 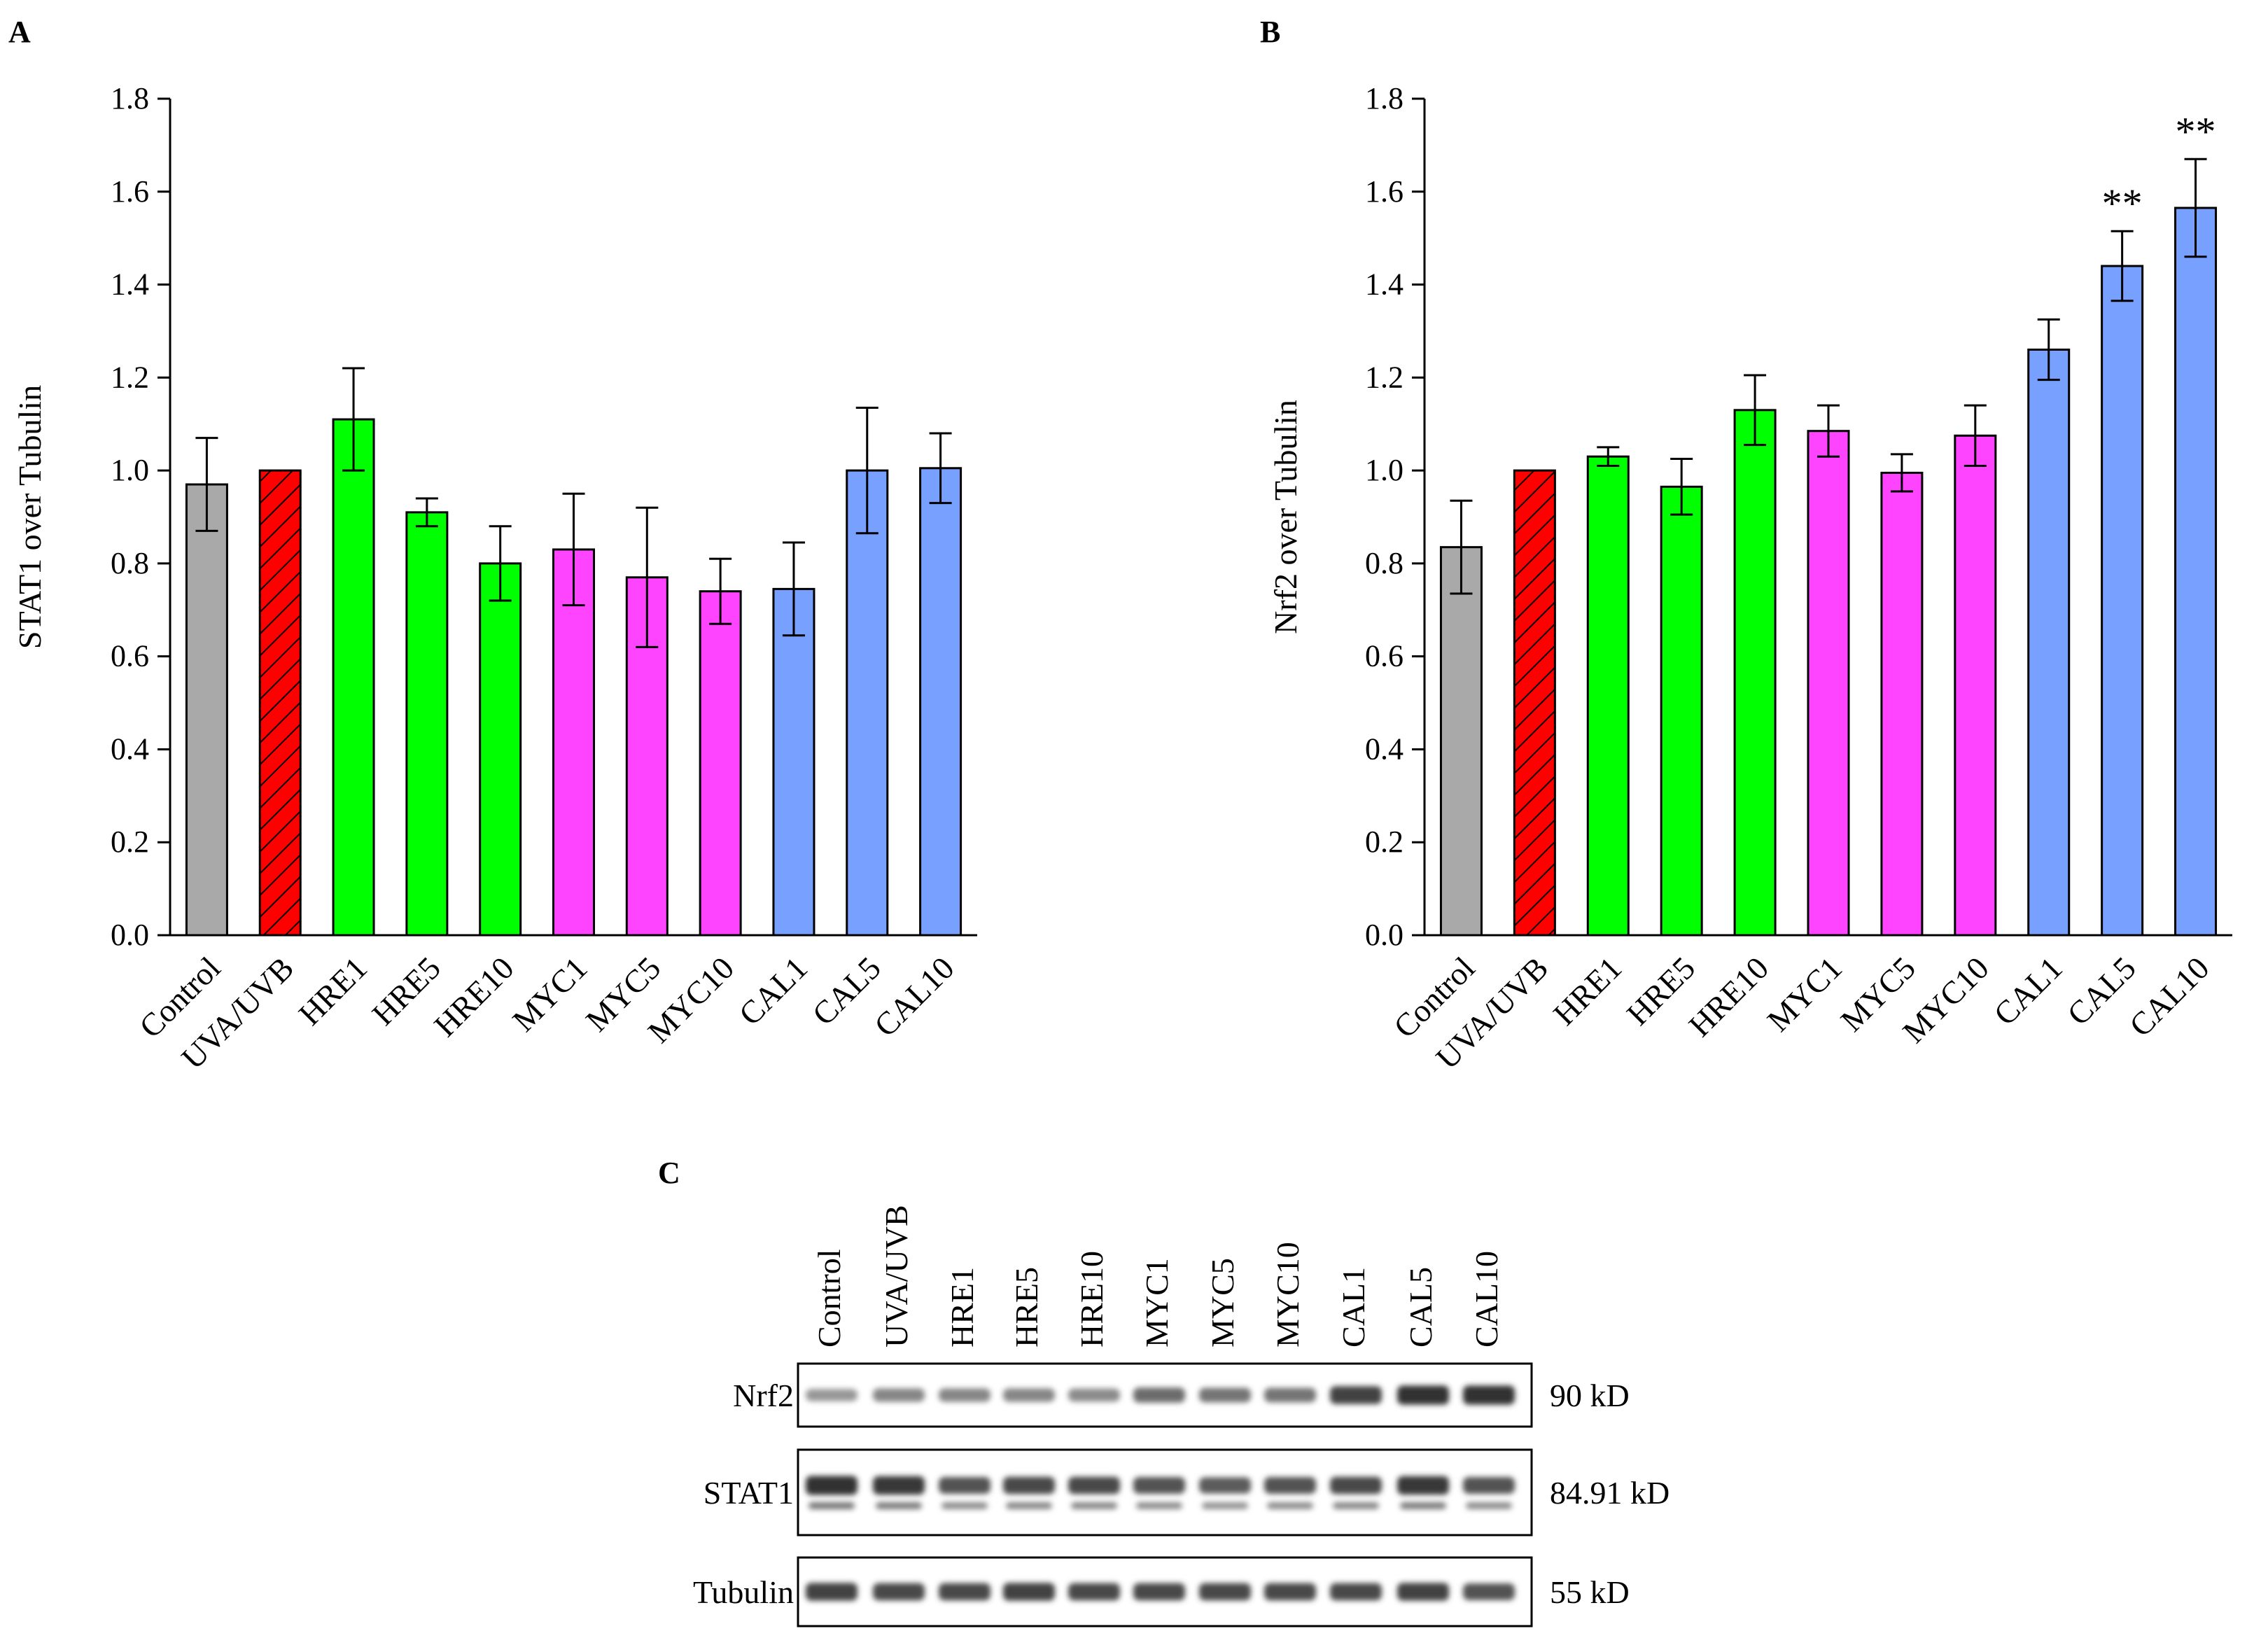 I want to click on blot-band-stat1-cal10, so click(x=1489, y=1485).